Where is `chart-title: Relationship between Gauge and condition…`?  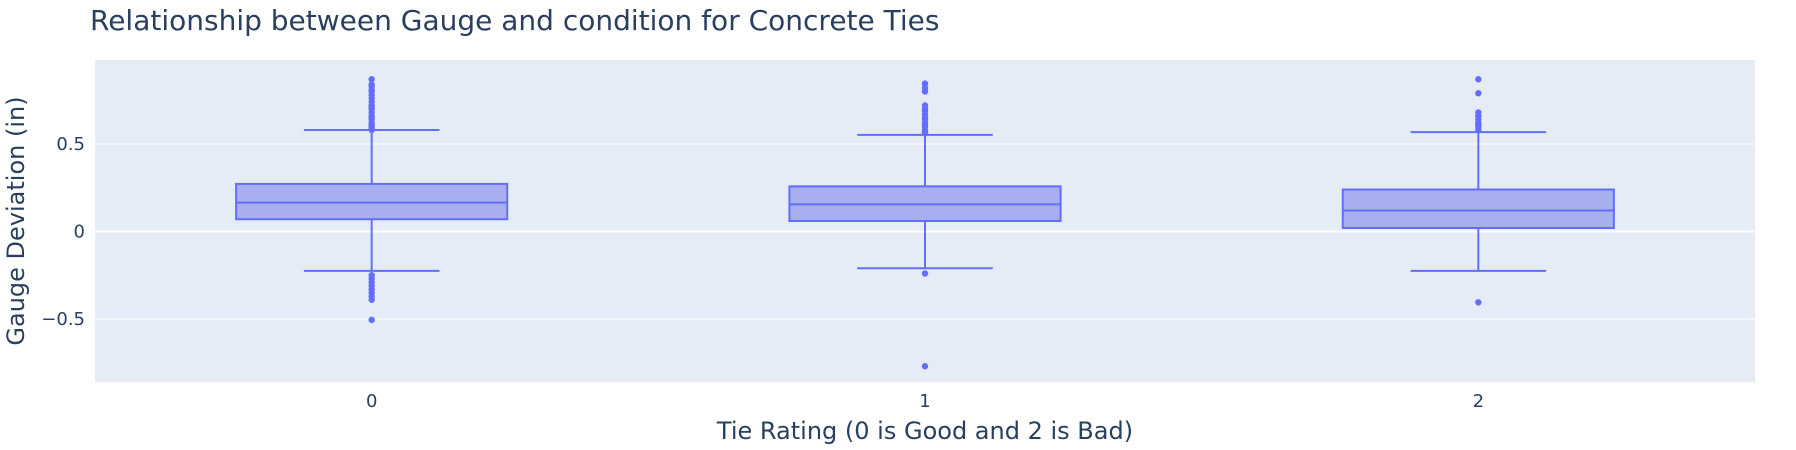
chart-title: Relationship between Gauge and condition… is located at coordinates (515, 20).